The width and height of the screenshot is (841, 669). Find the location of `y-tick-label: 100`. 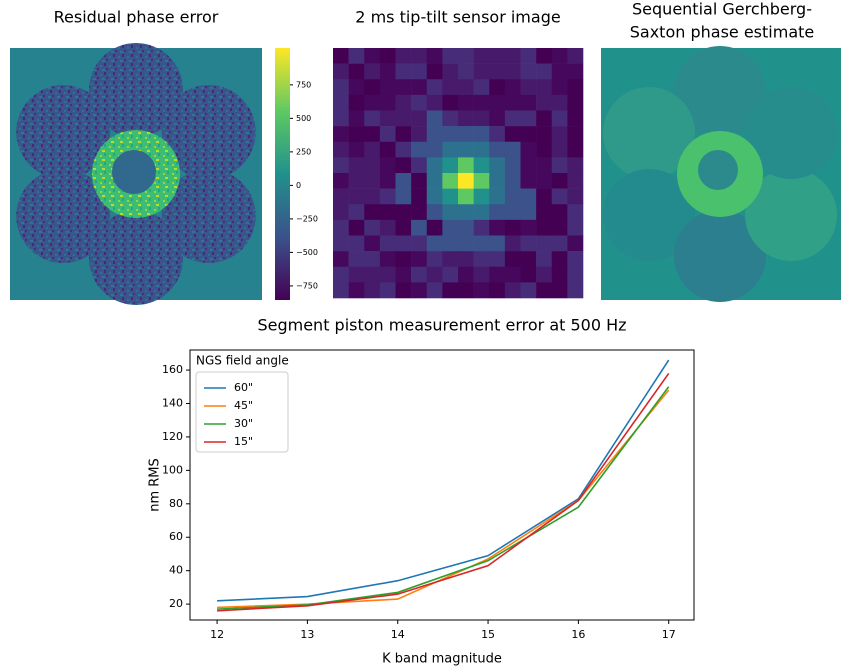

y-tick-label: 100 is located at coordinates (172, 469).